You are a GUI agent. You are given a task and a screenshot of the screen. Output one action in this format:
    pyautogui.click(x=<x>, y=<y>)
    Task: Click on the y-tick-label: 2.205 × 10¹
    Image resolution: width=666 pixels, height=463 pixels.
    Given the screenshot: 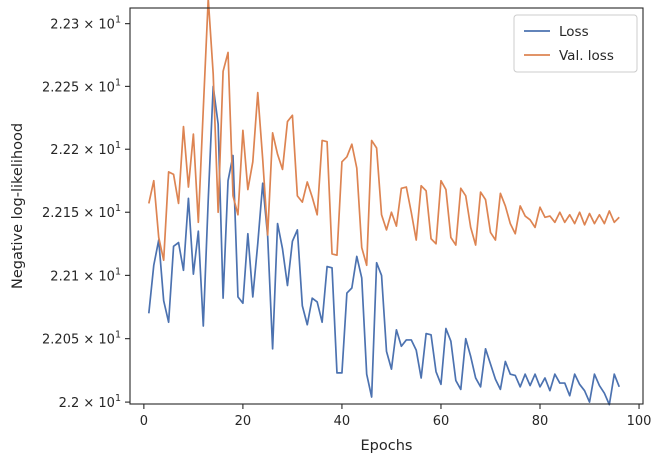 What is the action you would take?
    pyautogui.click(x=81, y=339)
    